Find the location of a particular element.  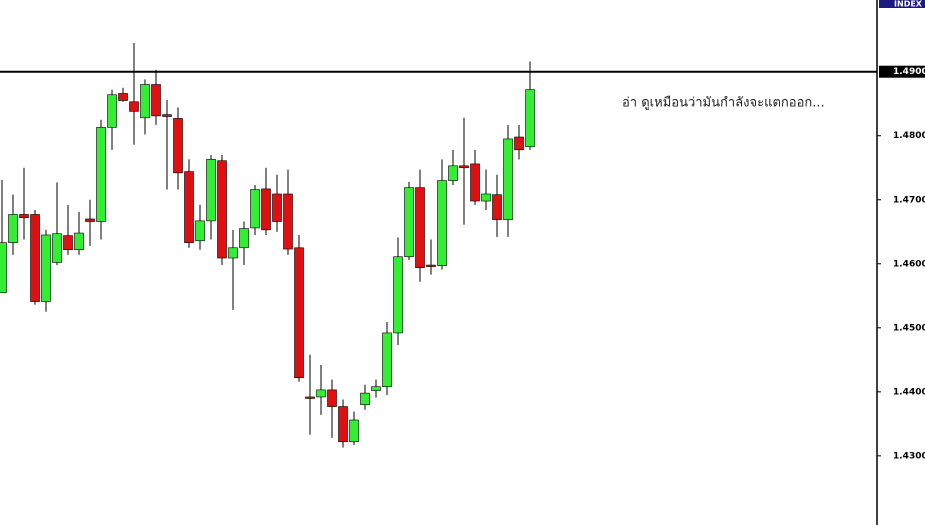

header: INDEX is located at coordinates (908, 4).